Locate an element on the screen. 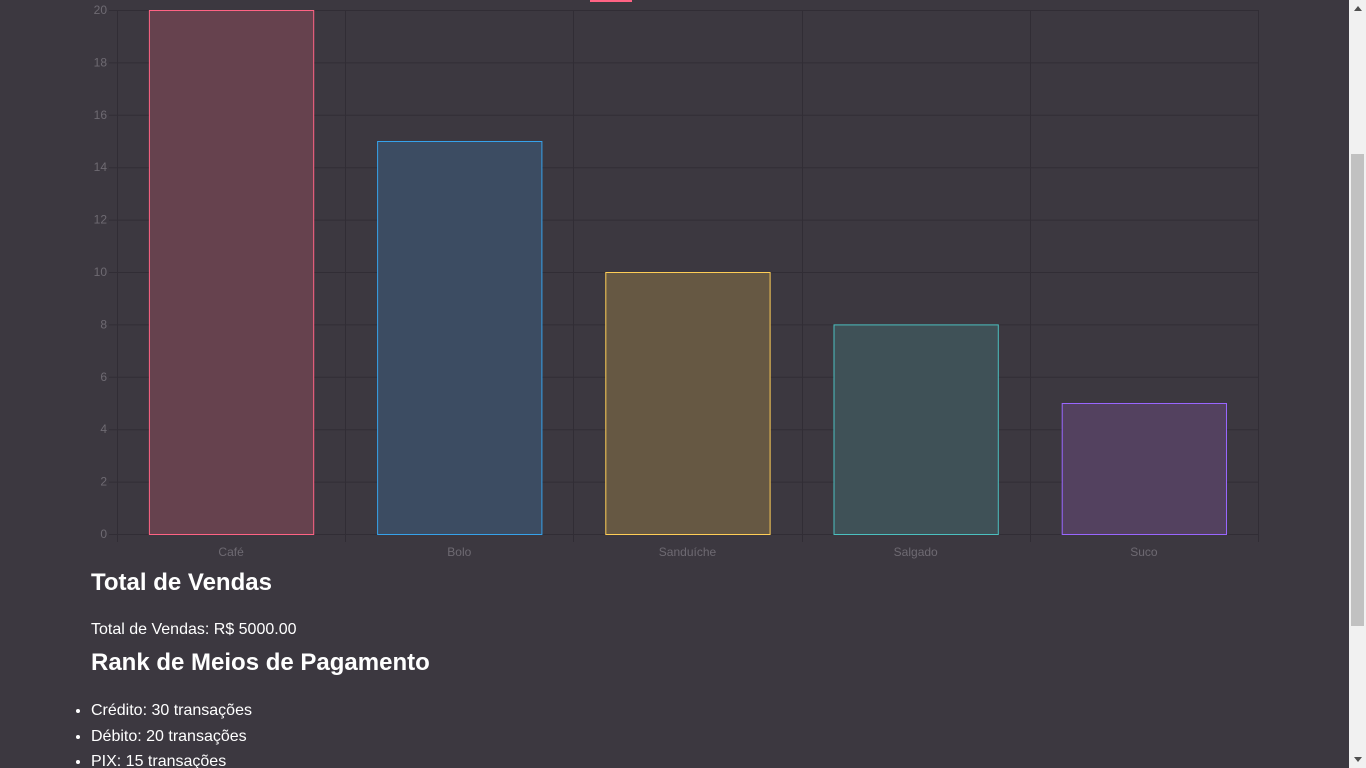  x-tick-label: Bolo is located at coordinates (459, 552).